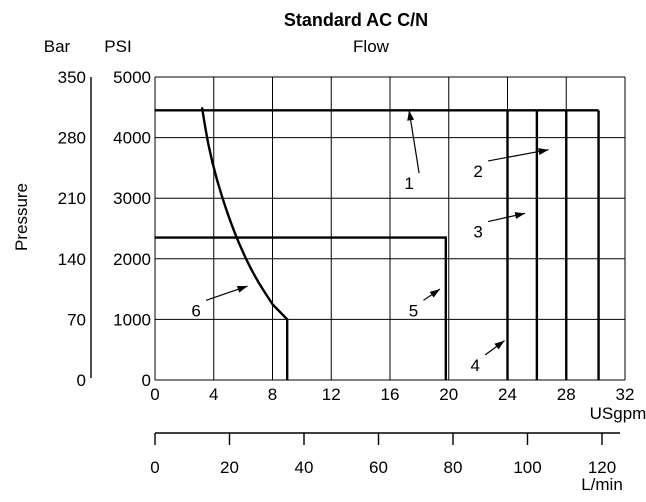  Describe the element at coordinates (81, 380) in the screenshot. I see `bar-tick-label-0: 0` at that location.